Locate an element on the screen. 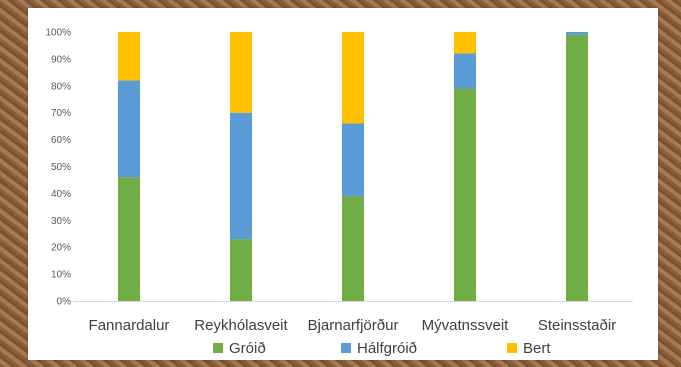  y-tick-label: 10% is located at coordinates (61, 275).